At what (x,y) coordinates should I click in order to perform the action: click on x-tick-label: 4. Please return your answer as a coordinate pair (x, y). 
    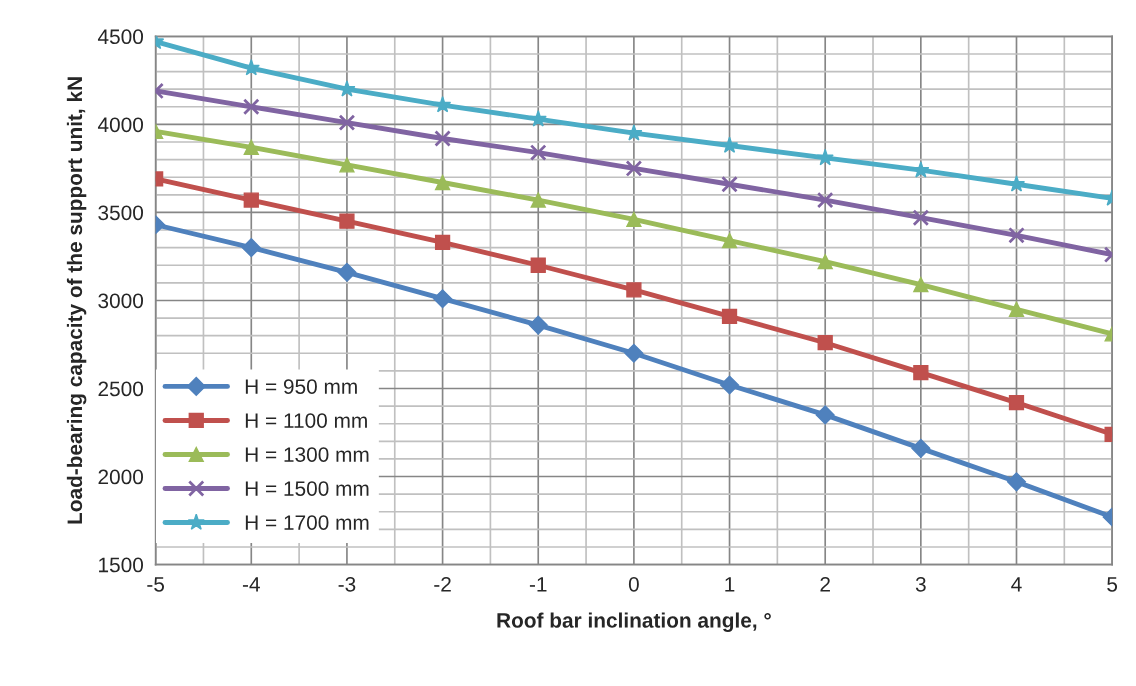
    Looking at the image, I should click on (1016, 584).